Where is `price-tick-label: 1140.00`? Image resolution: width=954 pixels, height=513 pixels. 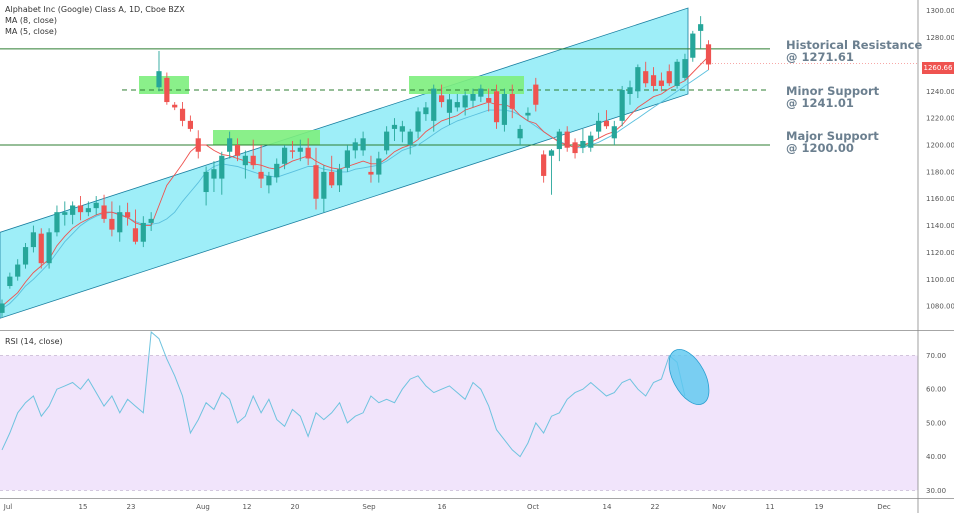
price-tick-label: 1140.00 is located at coordinates (940, 226).